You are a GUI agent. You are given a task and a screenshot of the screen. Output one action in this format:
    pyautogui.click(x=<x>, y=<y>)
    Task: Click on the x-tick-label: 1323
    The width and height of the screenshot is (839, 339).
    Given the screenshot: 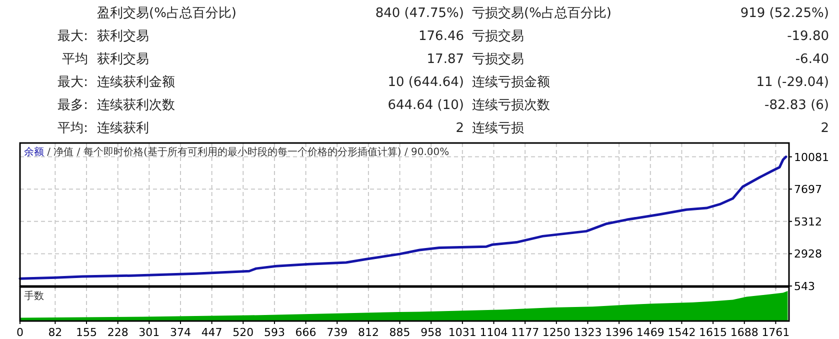 What is the action you would take?
    pyautogui.click(x=588, y=332)
    